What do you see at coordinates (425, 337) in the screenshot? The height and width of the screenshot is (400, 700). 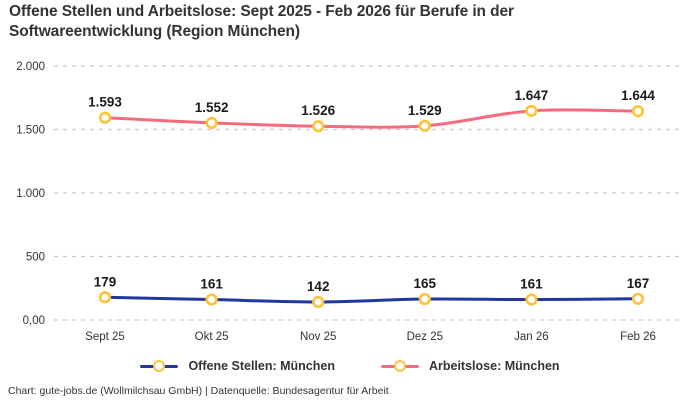 I see `x-tick-label: Dez 25` at bounding box center [425, 337].